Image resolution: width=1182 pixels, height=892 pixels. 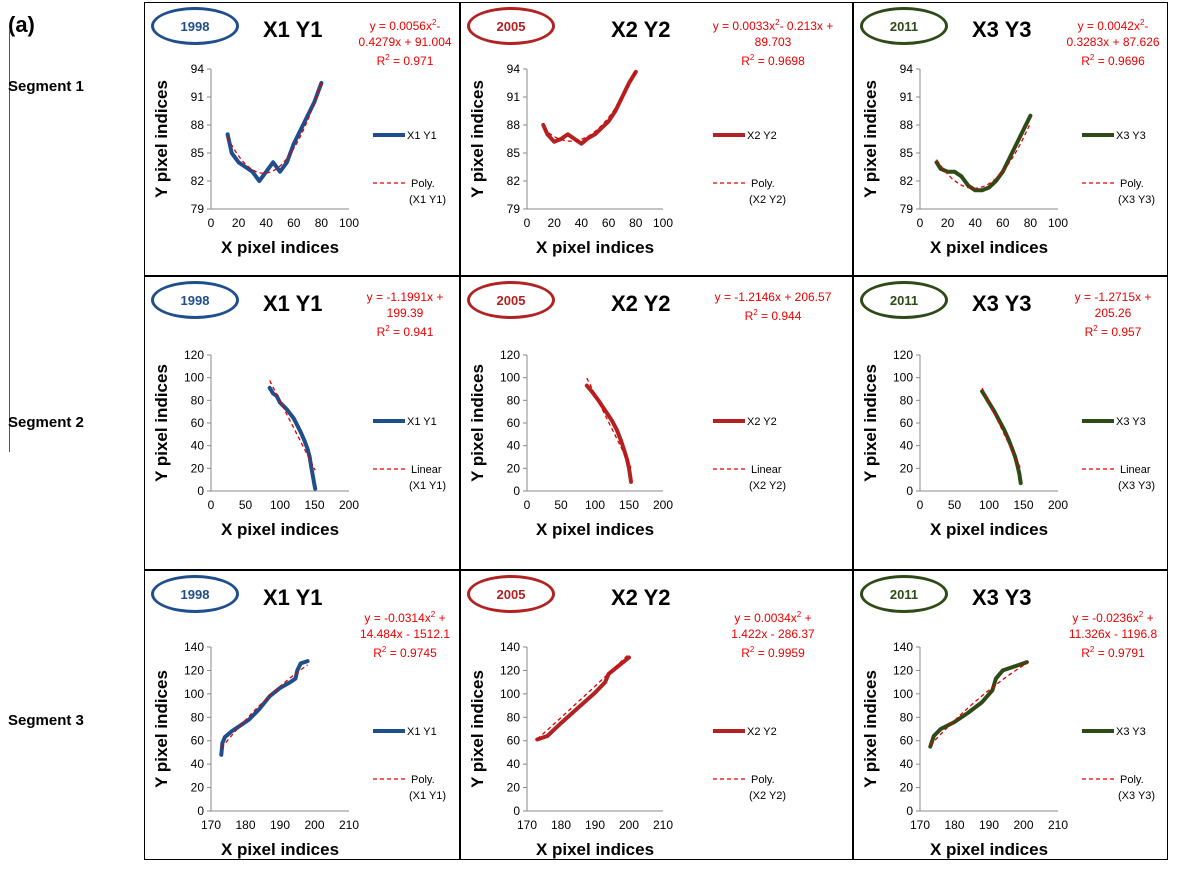 I want to click on y-tick-label: 40, so click(x=514, y=446).